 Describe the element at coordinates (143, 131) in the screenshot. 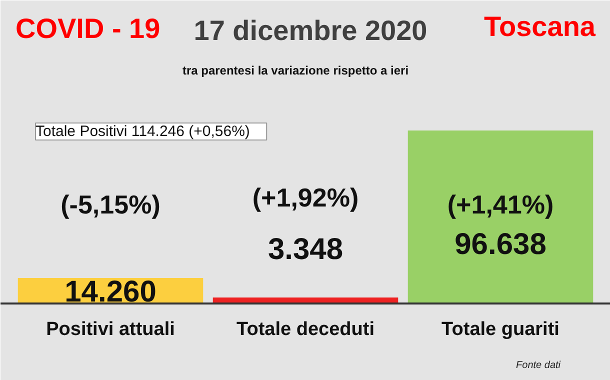

I see `annotation: Totale Positivi 114.246 (+0,56%)` at that location.